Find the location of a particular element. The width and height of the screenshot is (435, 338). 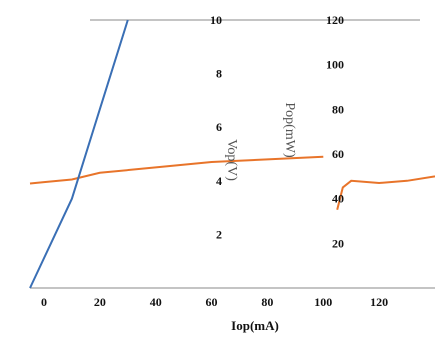

right-axis-label: Pop(mW) is located at coordinates (289, 130).